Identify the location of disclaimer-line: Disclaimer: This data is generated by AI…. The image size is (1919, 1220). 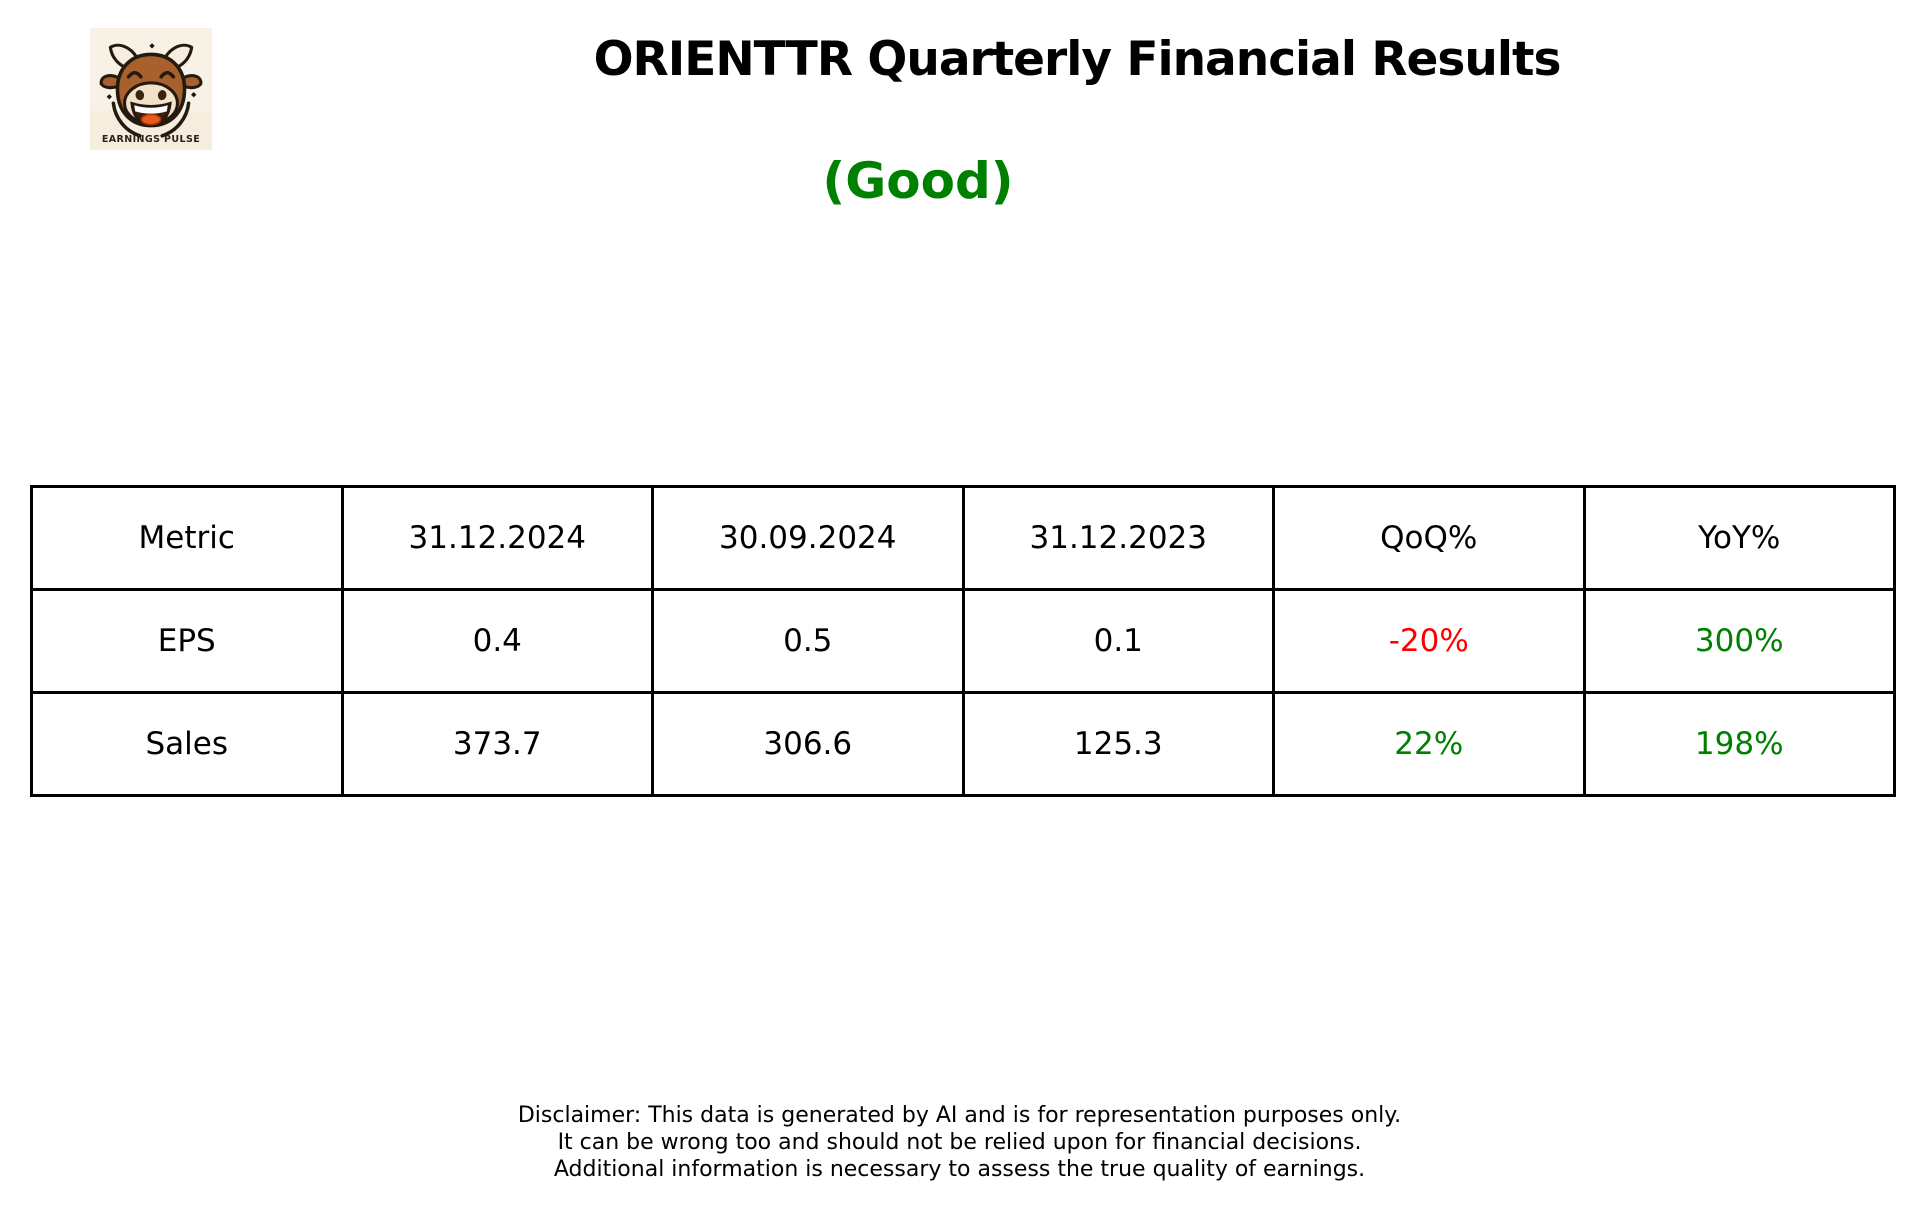
(959, 1115).